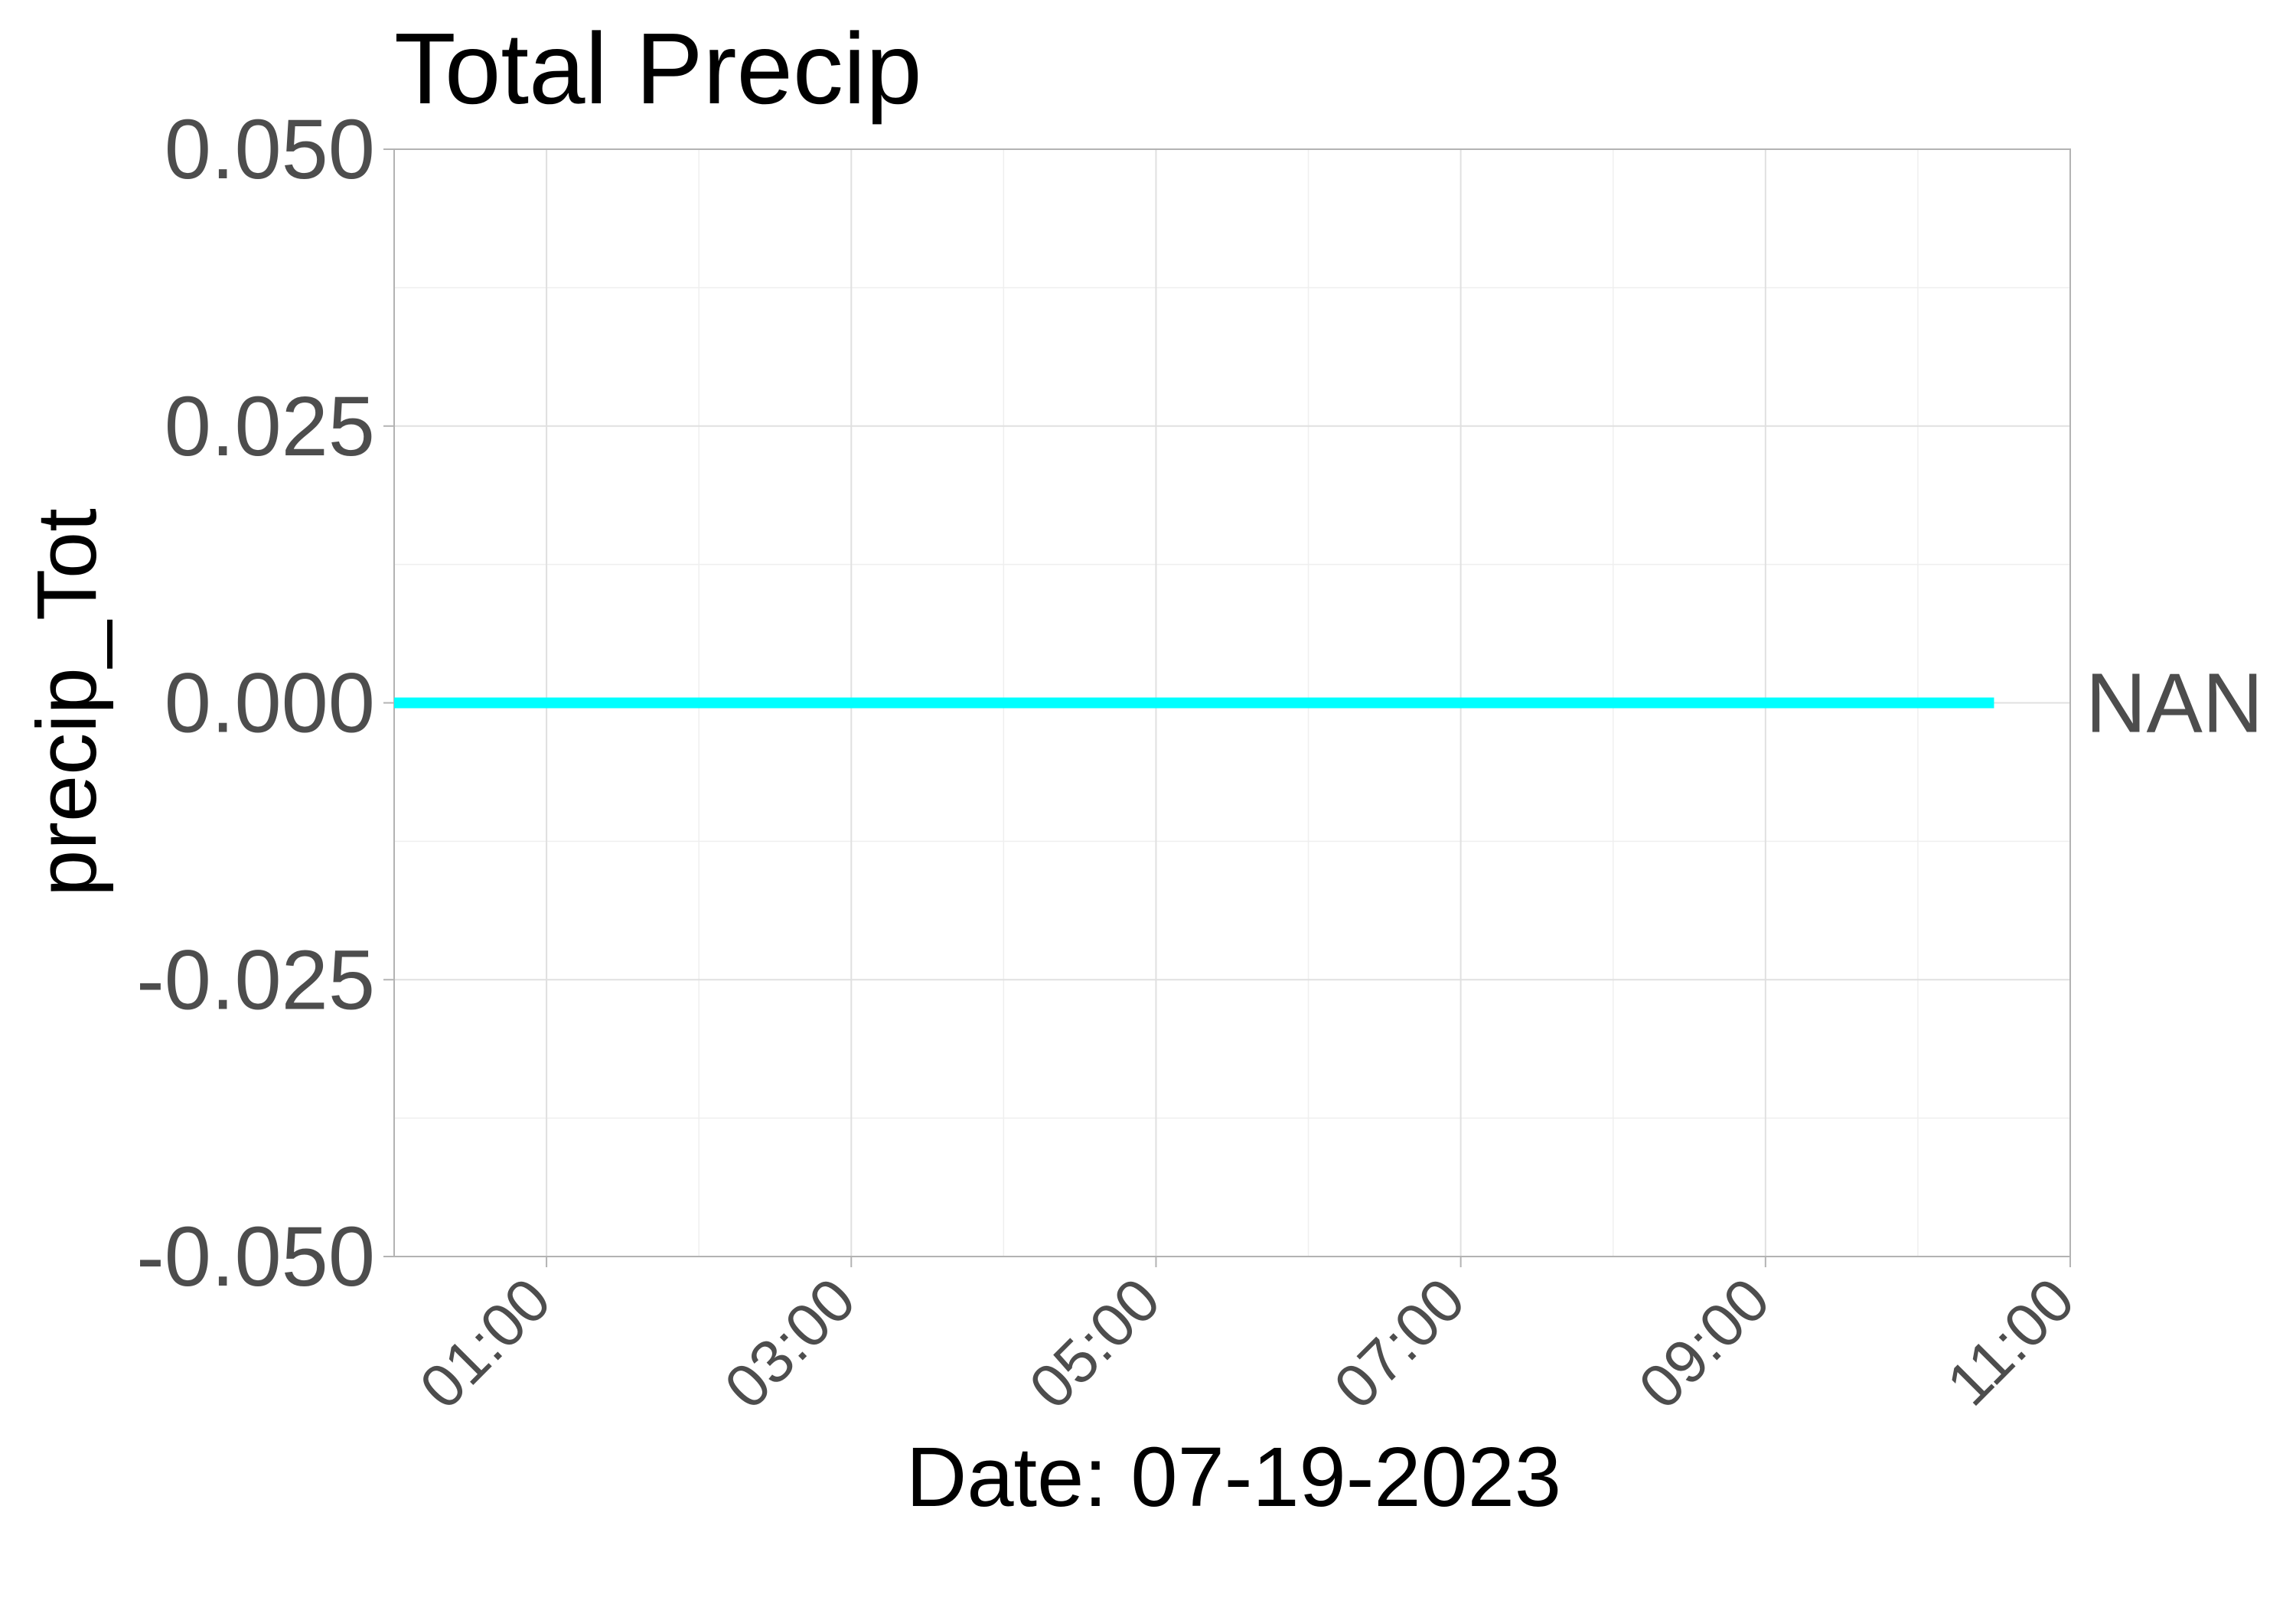 This screenshot has width=2296, height=1607. Describe the element at coordinates (1704, 1343) in the screenshot. I see `x-tick-label: 09:00` at that location.